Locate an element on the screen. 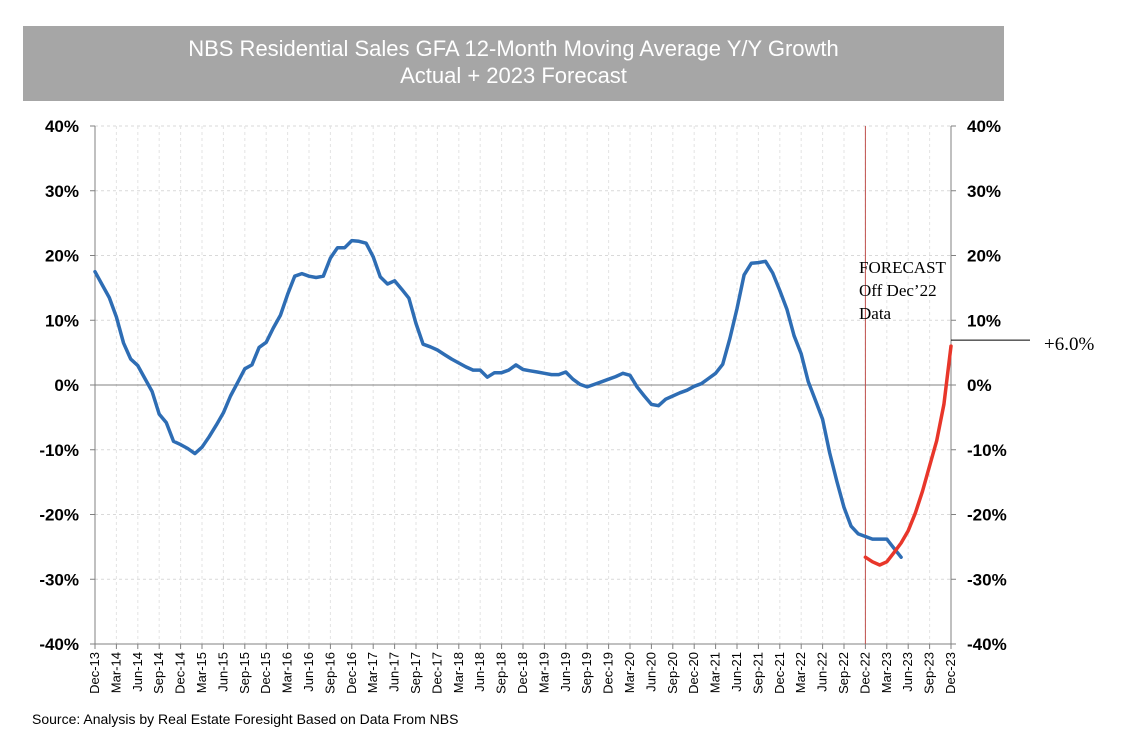 This screenshot has width=1122, height=756. end-value-label: +6.0% is located at coordinates (1069, 344).